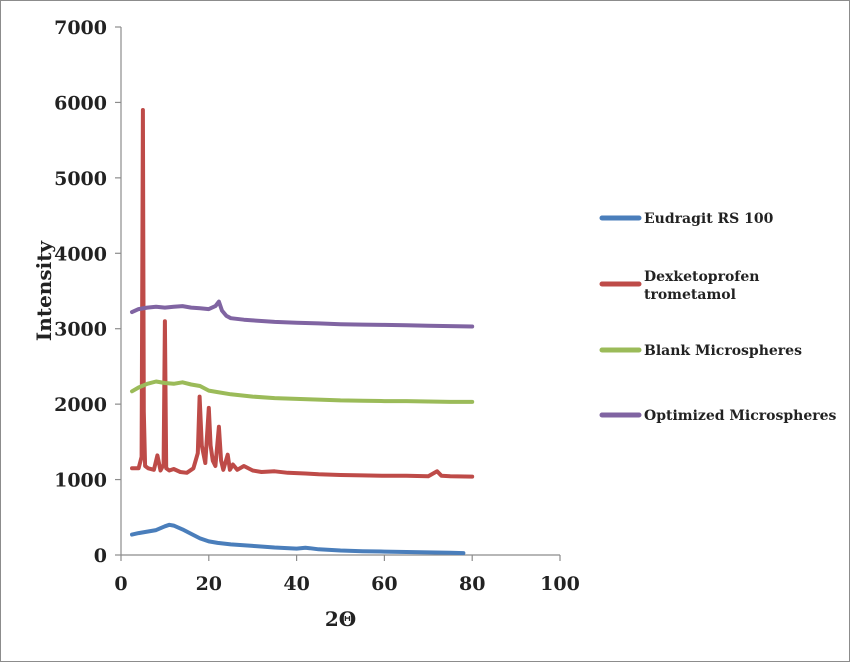 Image resolution: width=852 pixels, height=665 pixels. What do you see at coordinates (723, 351) in the screenshot?
I see `legend-label-3: Blank Microspheres` at bounding box center [723, 351].